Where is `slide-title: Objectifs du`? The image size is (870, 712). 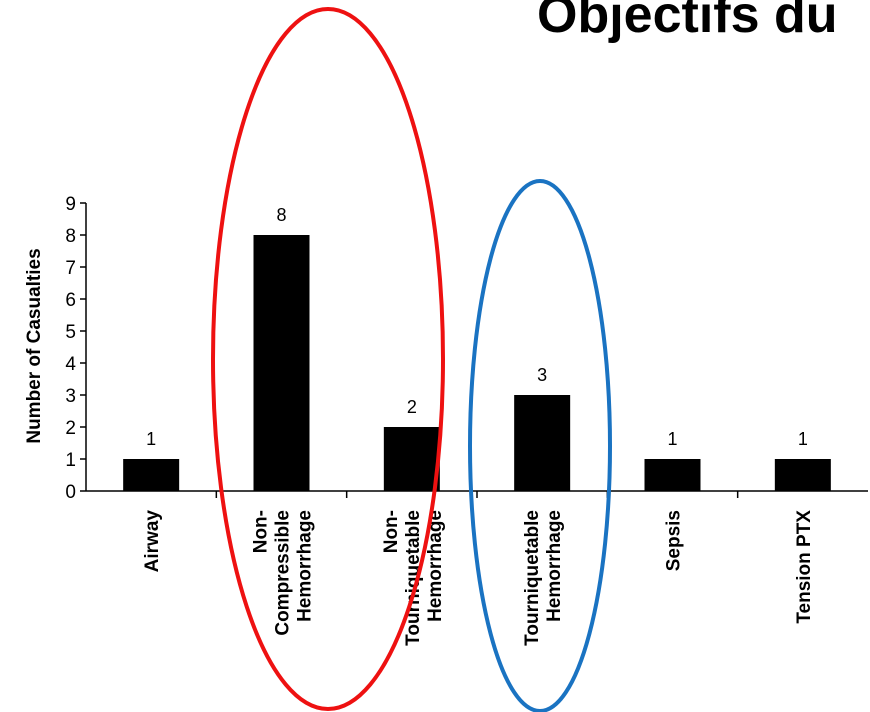 slide-title: Objectifs du is located at coordinates (687, 22).